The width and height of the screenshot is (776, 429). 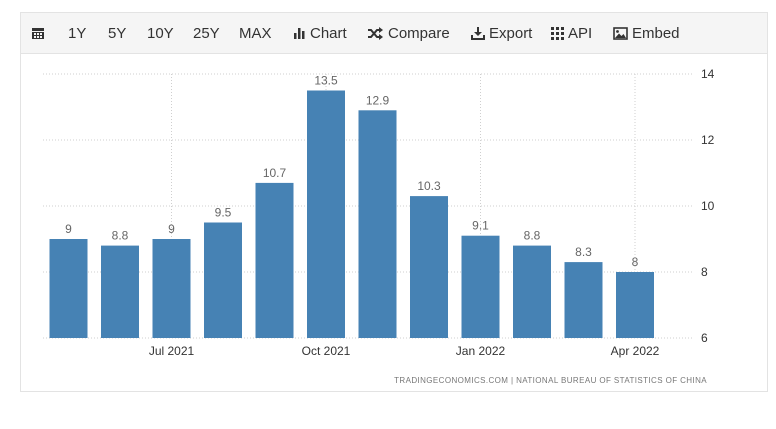 I want to click on range-max-label: MAX, so click(x=255, y=33).